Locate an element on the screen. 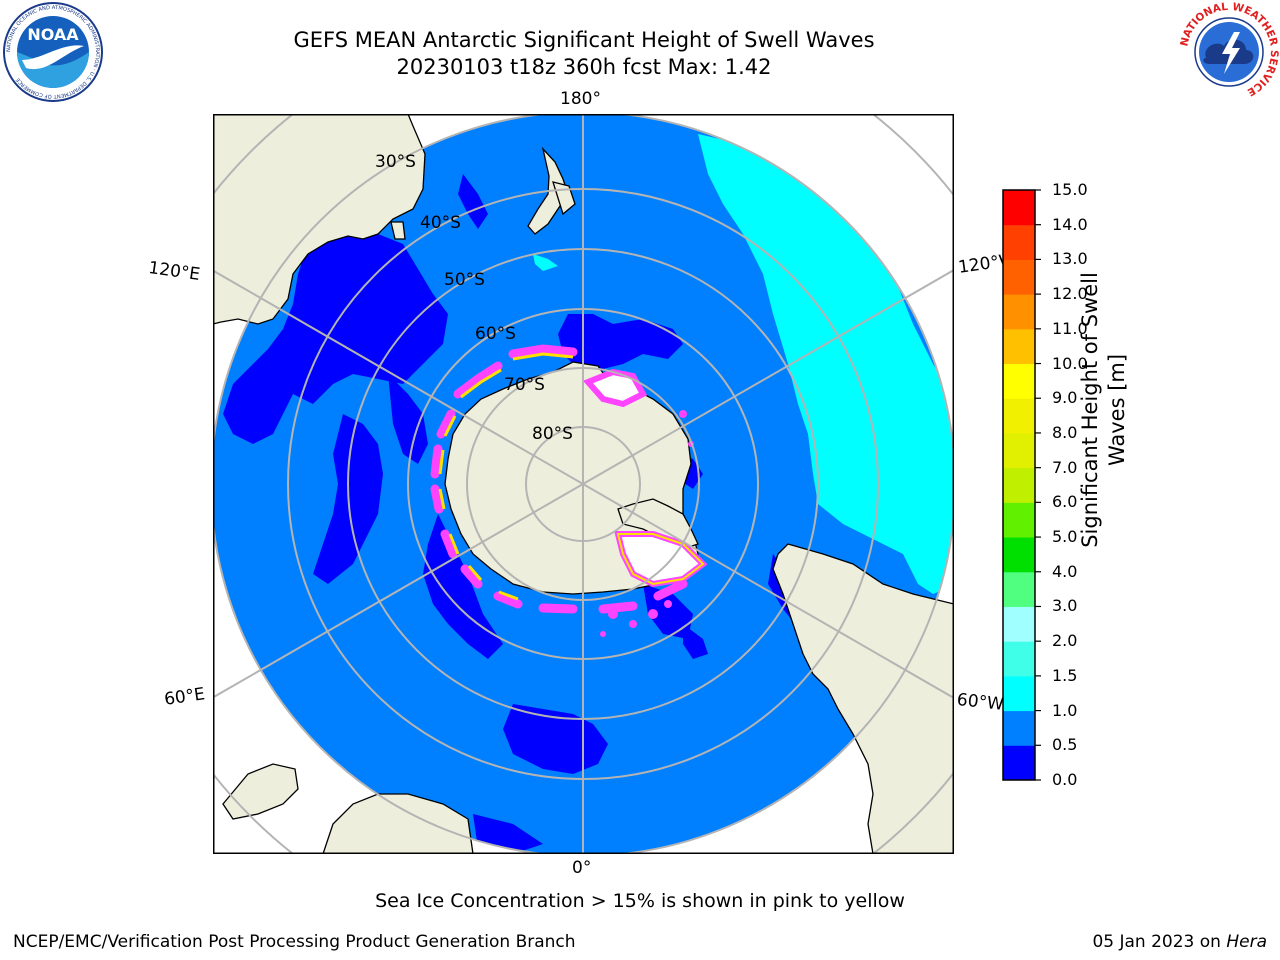  colorbar-label-line2: Waves [m] is located at coordinates (1117, 410).